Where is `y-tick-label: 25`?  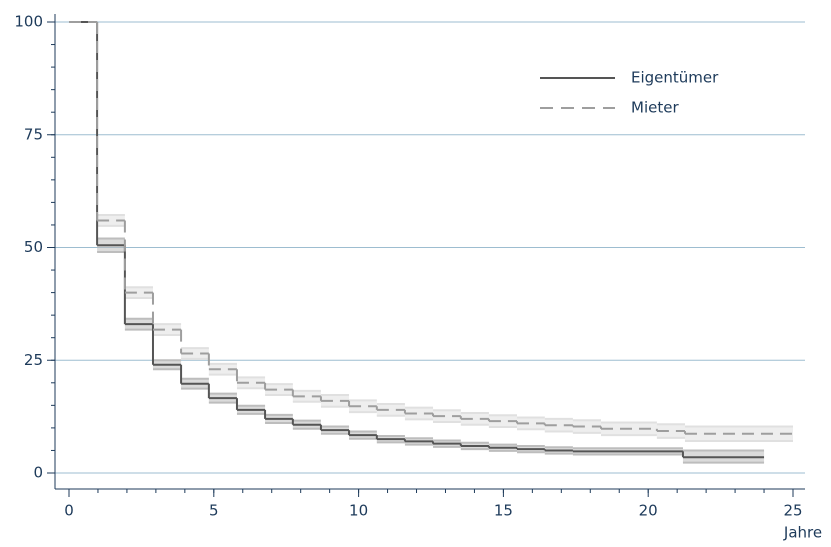
y-tick-label: 25 is located at coordinates (33, 360).